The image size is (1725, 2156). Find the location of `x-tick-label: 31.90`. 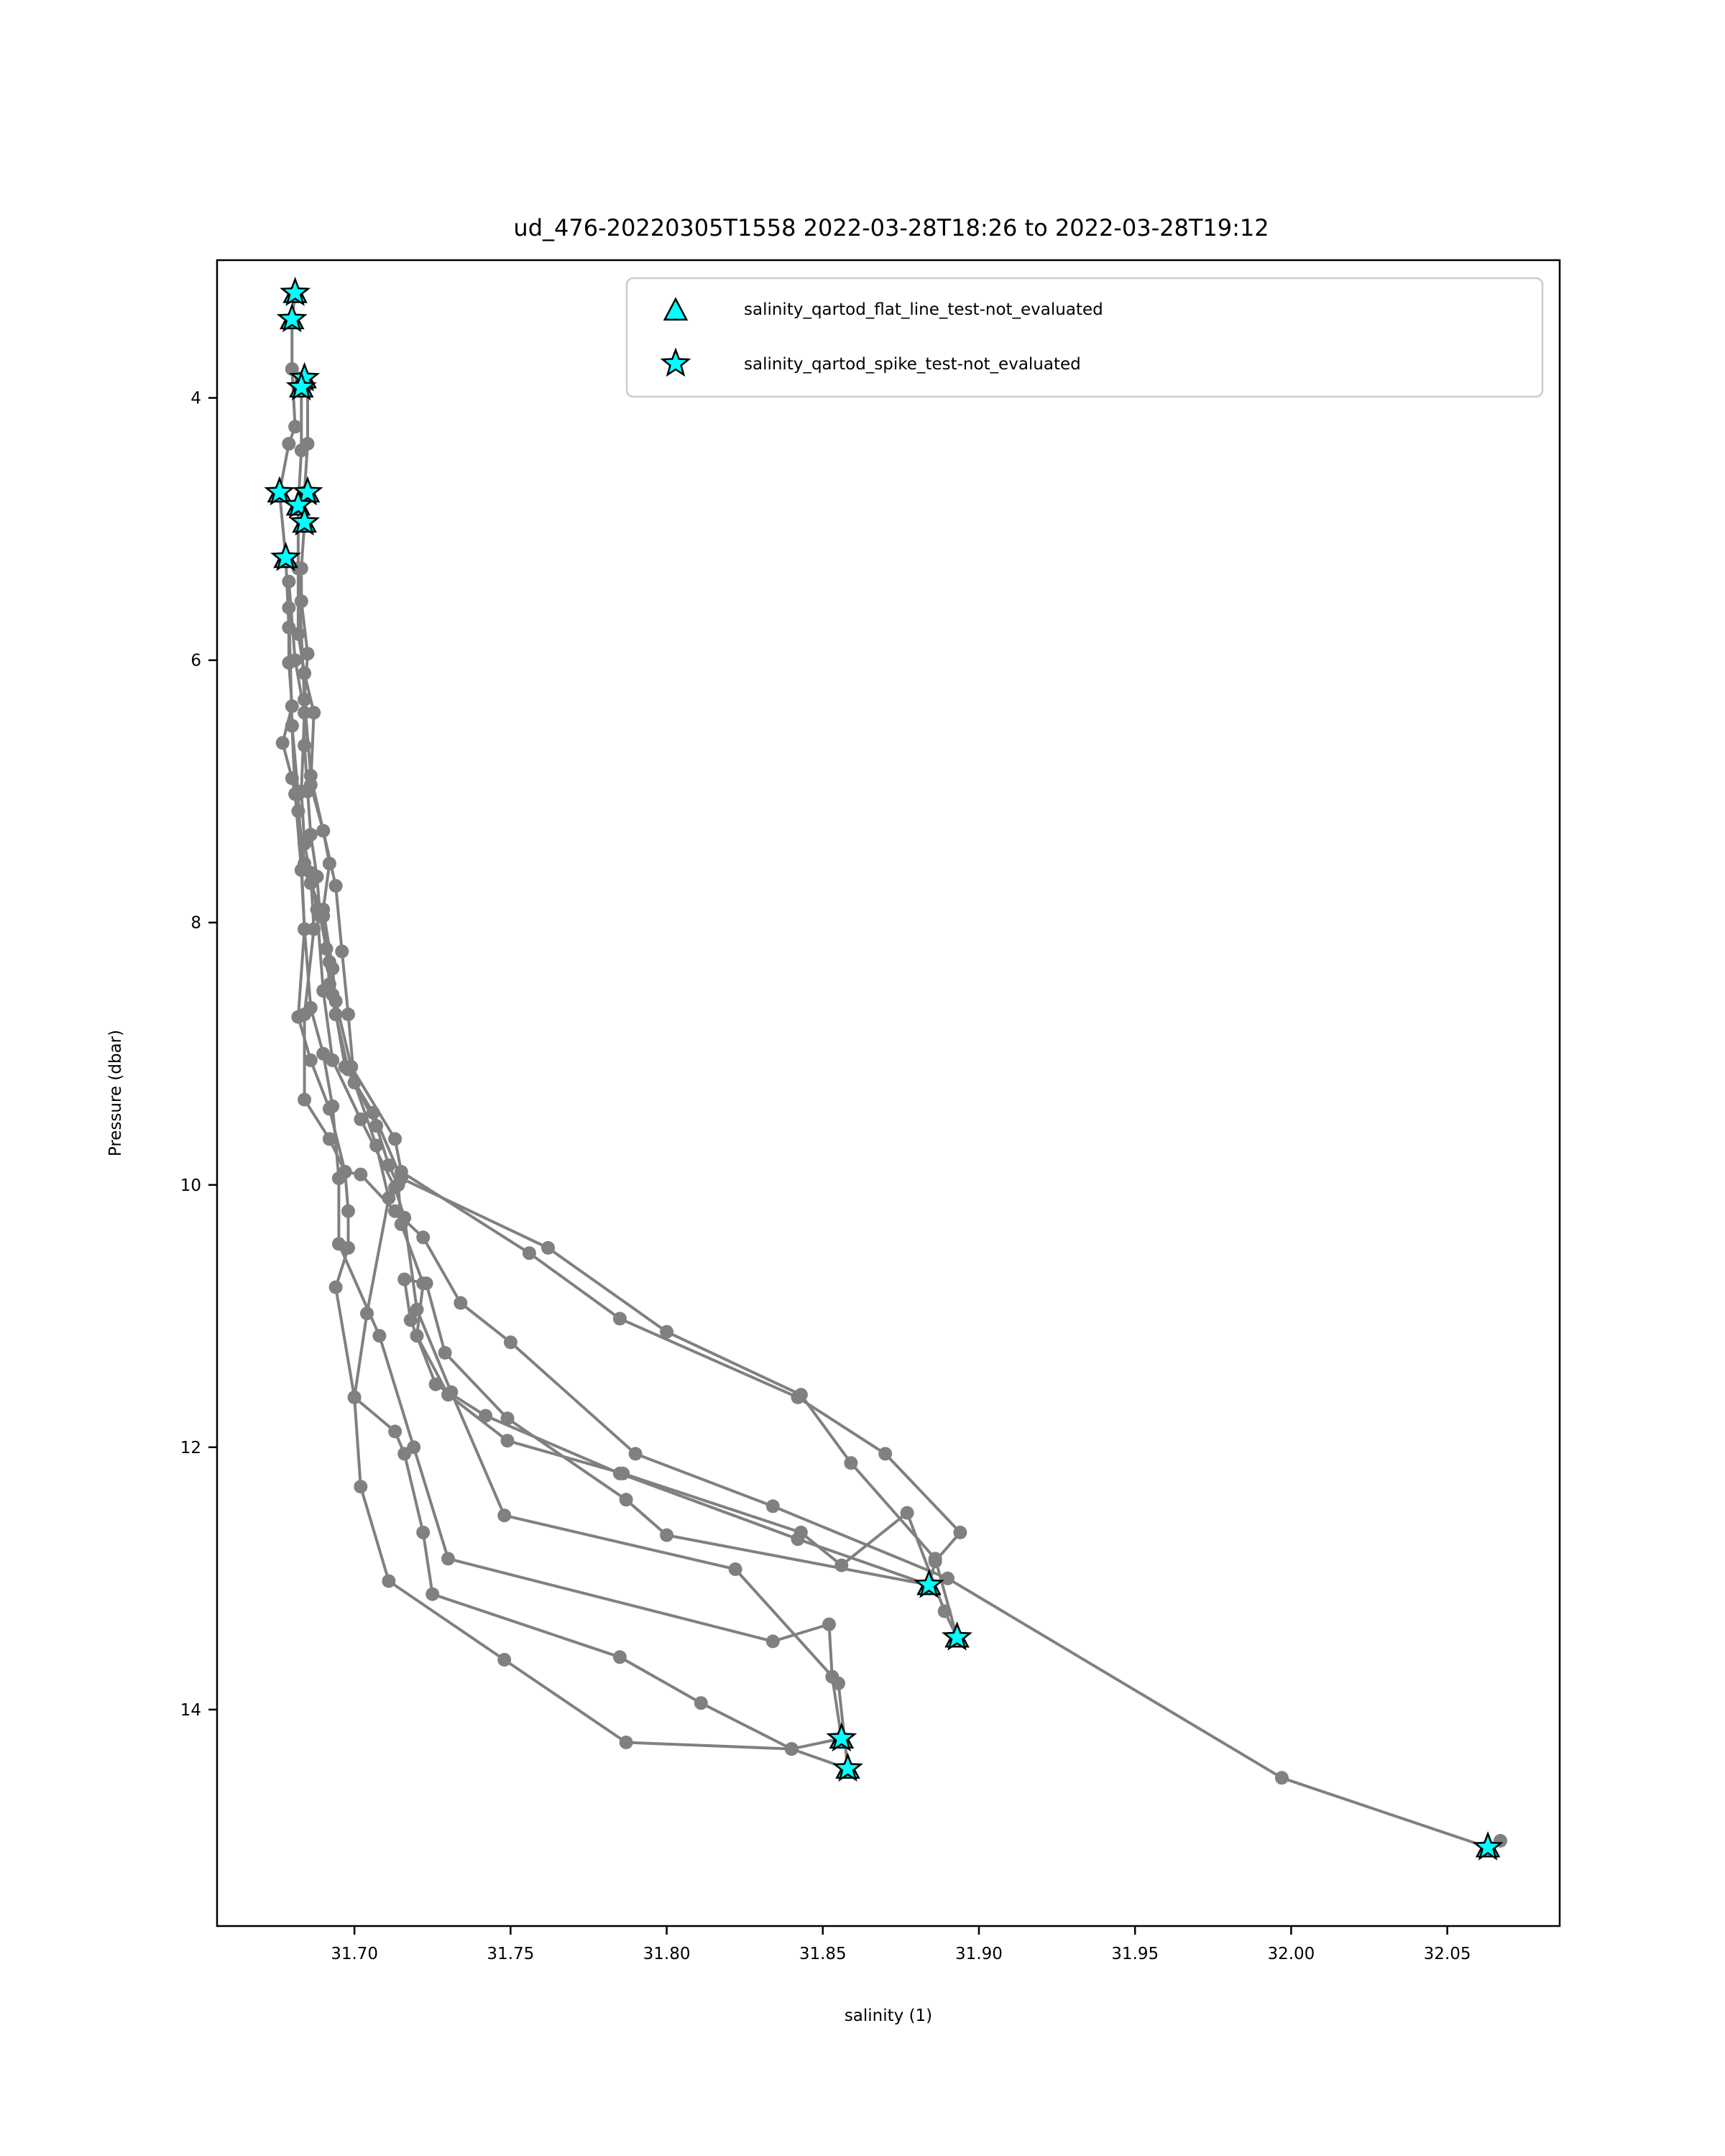

x-tick-label: 31.90 is located at coordinates (979, 1954).